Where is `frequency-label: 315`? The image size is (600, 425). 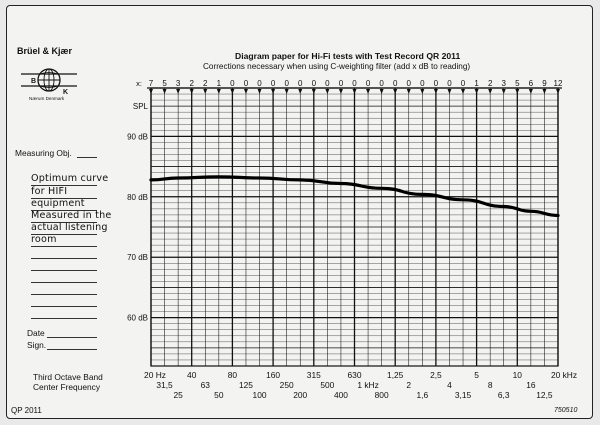
frequency-label: 315 is located at coordinates (314, 375).